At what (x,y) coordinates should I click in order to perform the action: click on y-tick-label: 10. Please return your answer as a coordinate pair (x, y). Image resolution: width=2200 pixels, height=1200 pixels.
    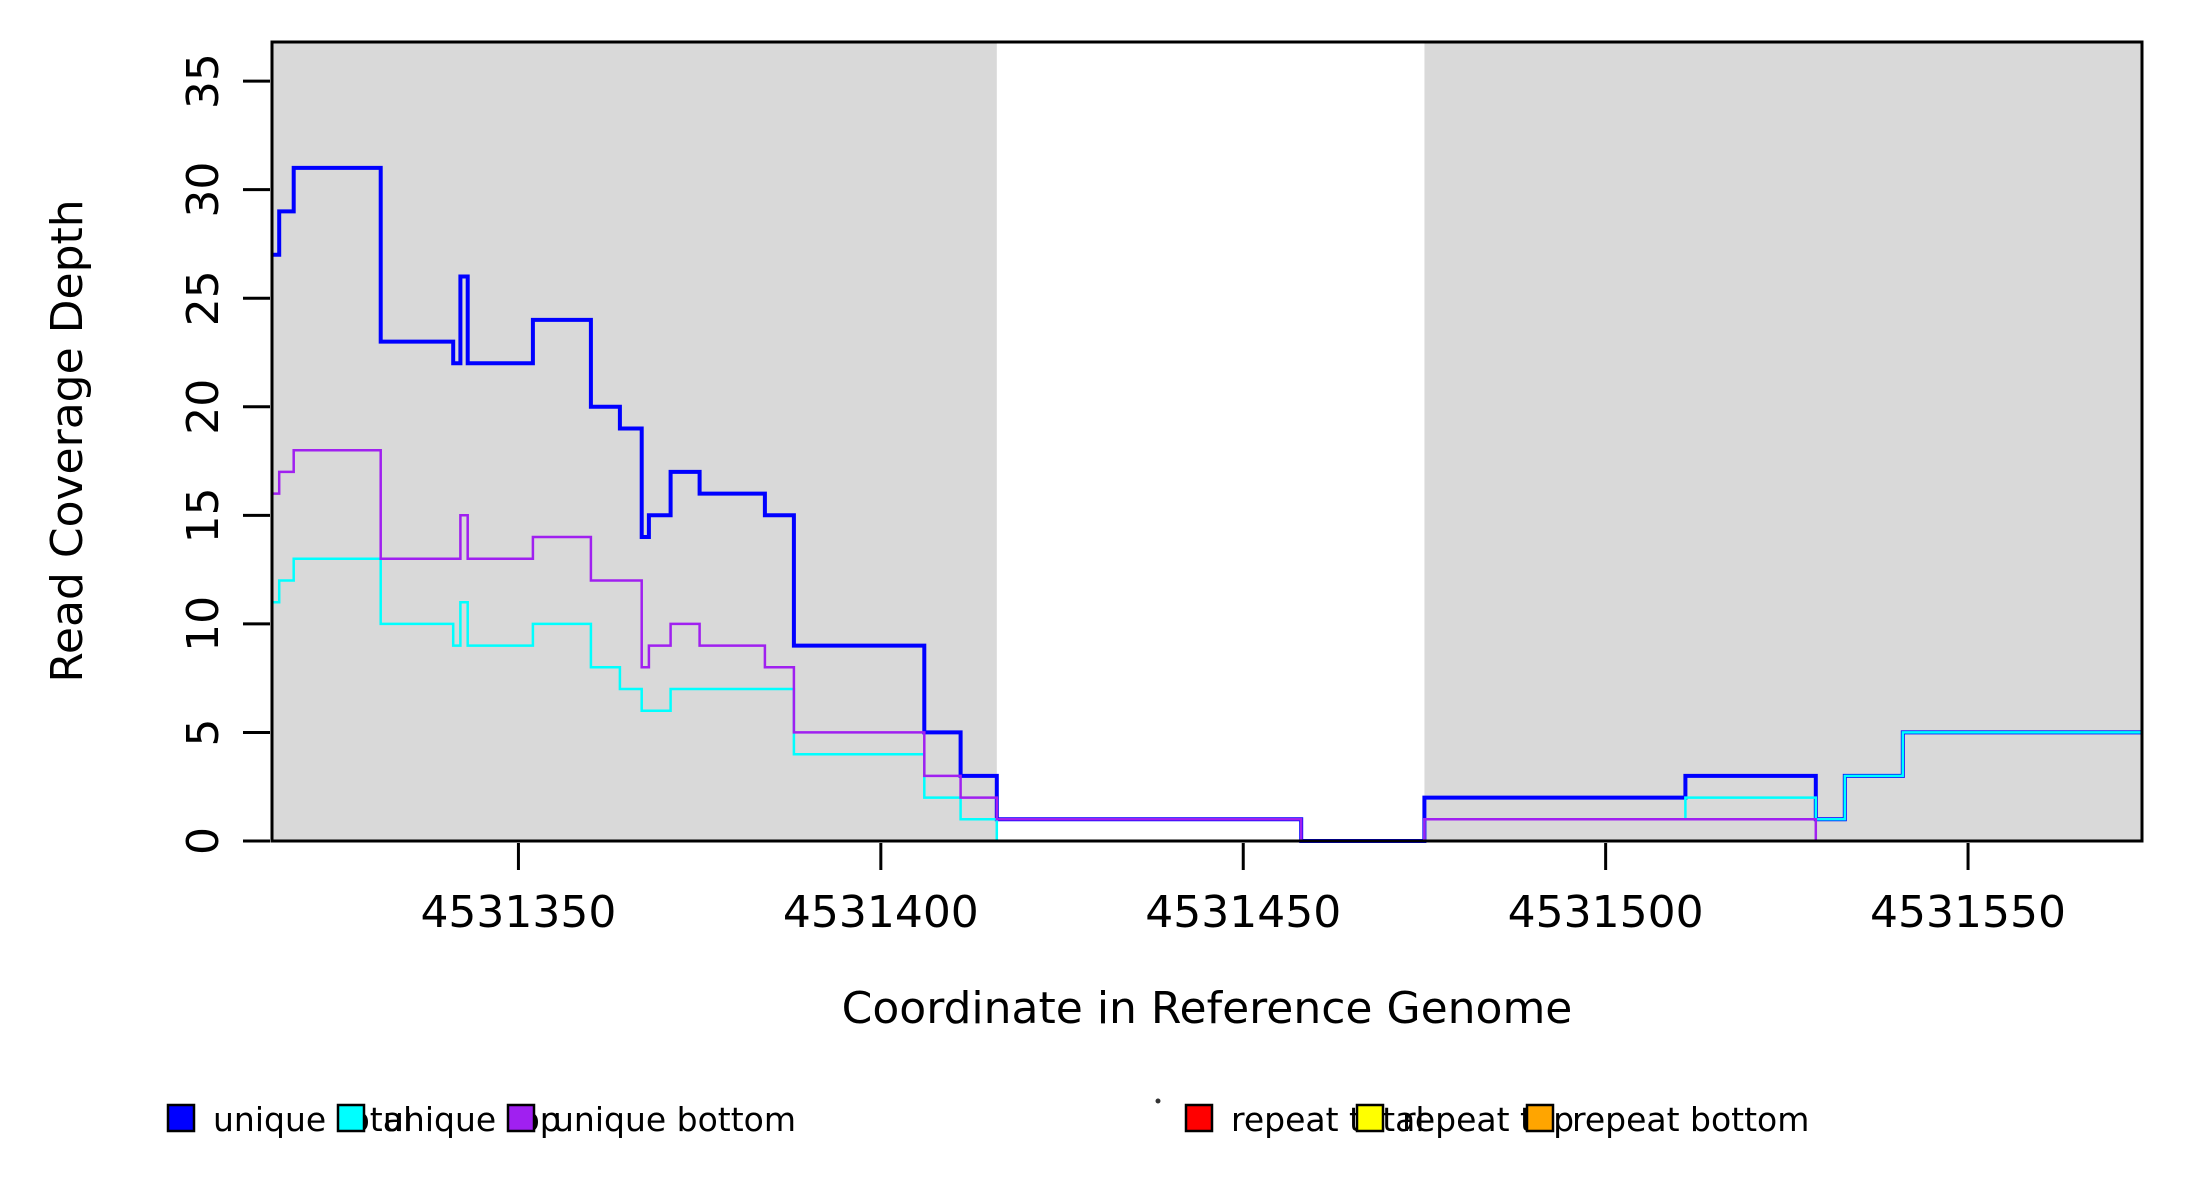
    Looking at the image, I should click on (203, 624).